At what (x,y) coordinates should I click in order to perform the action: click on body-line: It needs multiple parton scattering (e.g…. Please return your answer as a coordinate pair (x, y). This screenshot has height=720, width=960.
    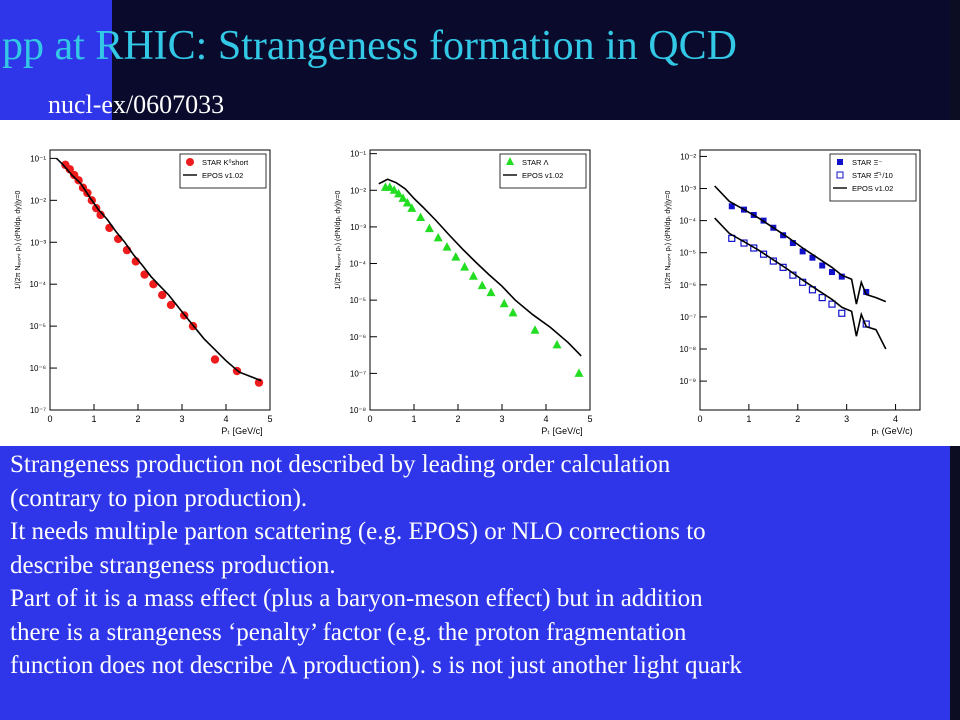
    Looking at the image, I should click on (358, 531).